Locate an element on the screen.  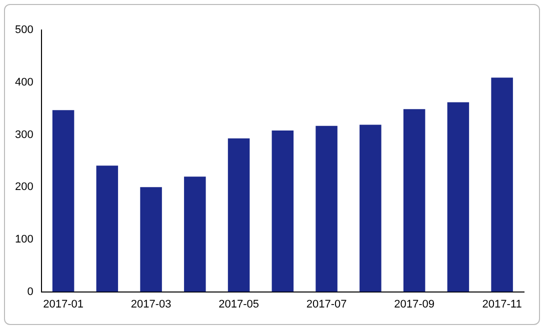
y-tick-label: 100 is located at coordinates (24, 239).